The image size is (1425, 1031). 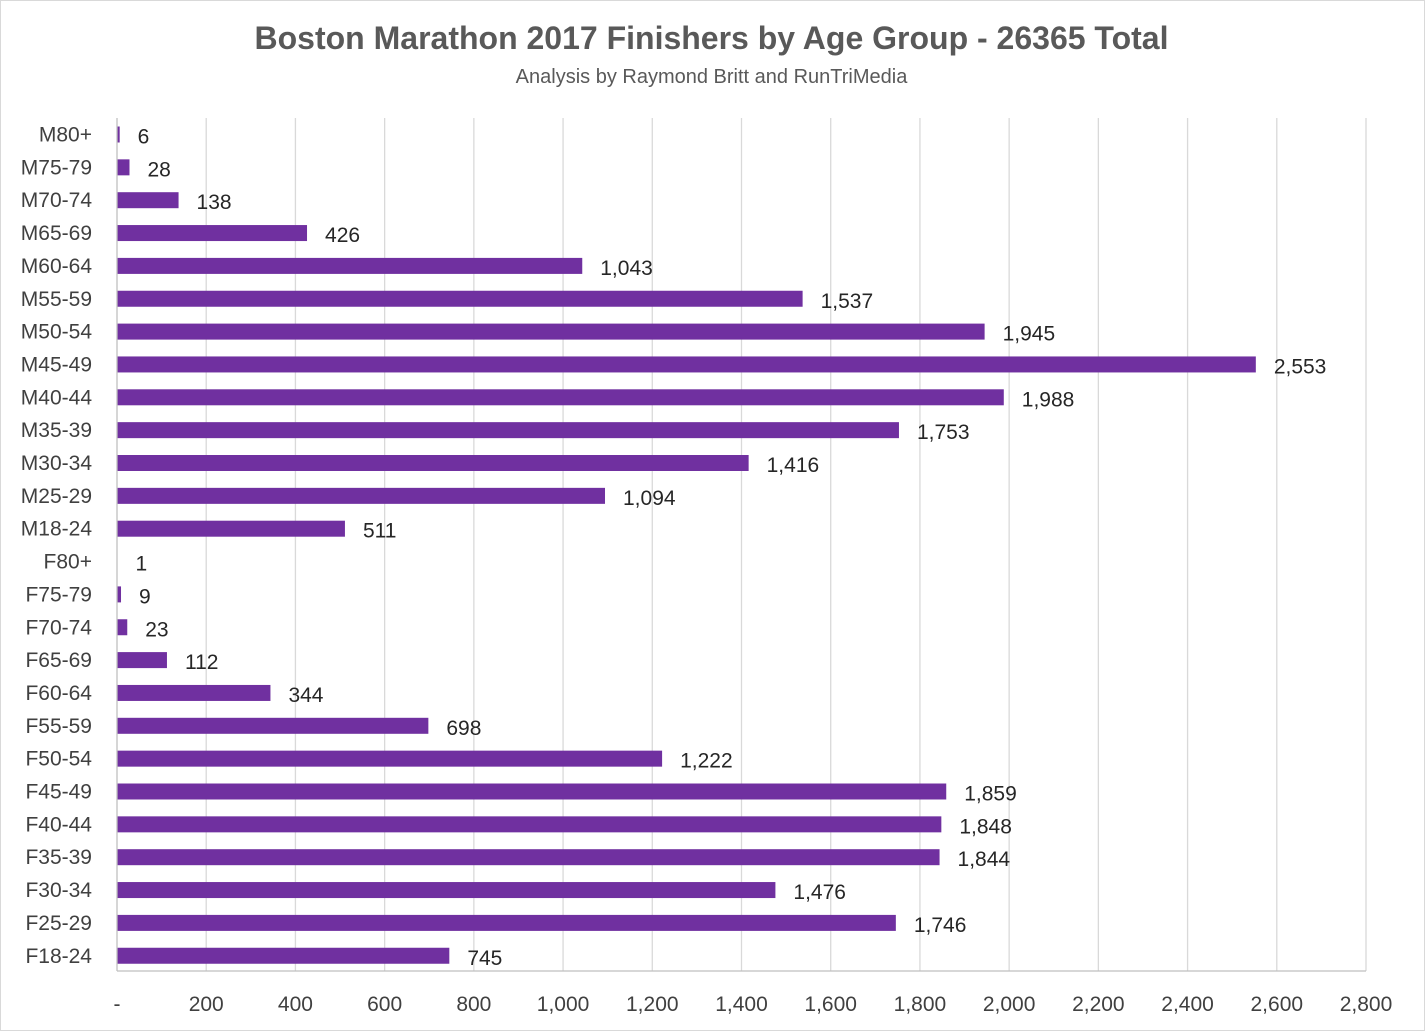 What do you see at coordinates (1029, 334) in the screenshot?
I see `data-label: 1,945` at bounding box center [1029, 334].